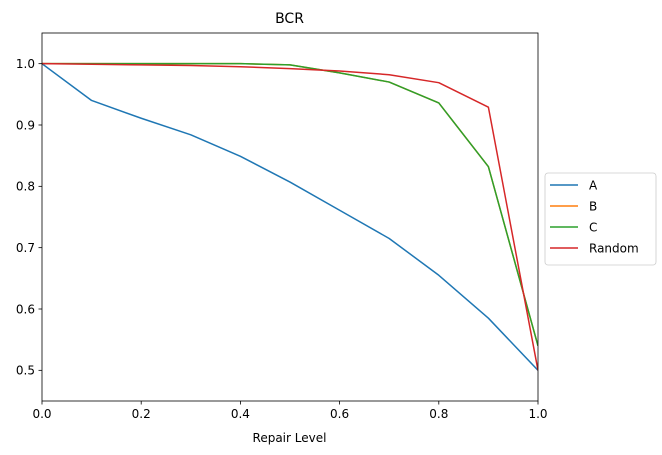  I want to click on y-tick-label: 0.6, so click(25, 309).